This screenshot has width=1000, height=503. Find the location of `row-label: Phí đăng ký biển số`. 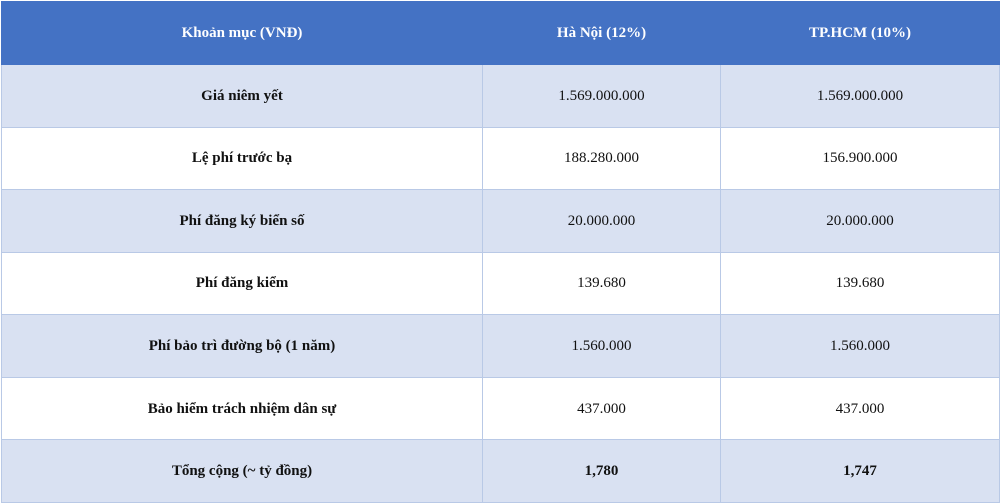

row-label: Phí đăng ký biển số is located at coordinates (242, 221).